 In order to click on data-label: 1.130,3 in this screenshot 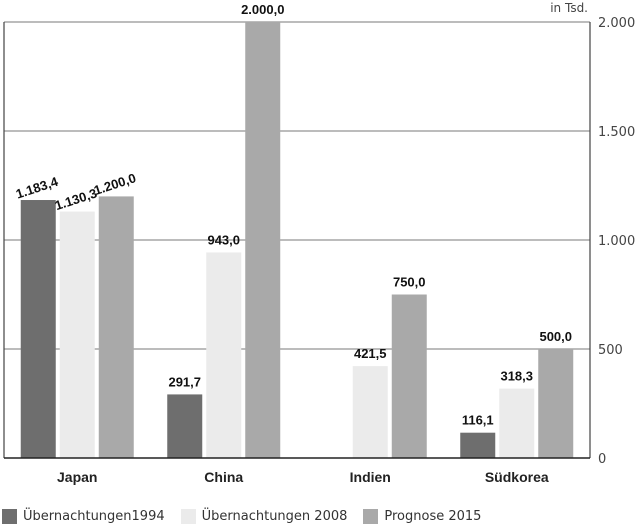, I will do `click(76, 199)`.